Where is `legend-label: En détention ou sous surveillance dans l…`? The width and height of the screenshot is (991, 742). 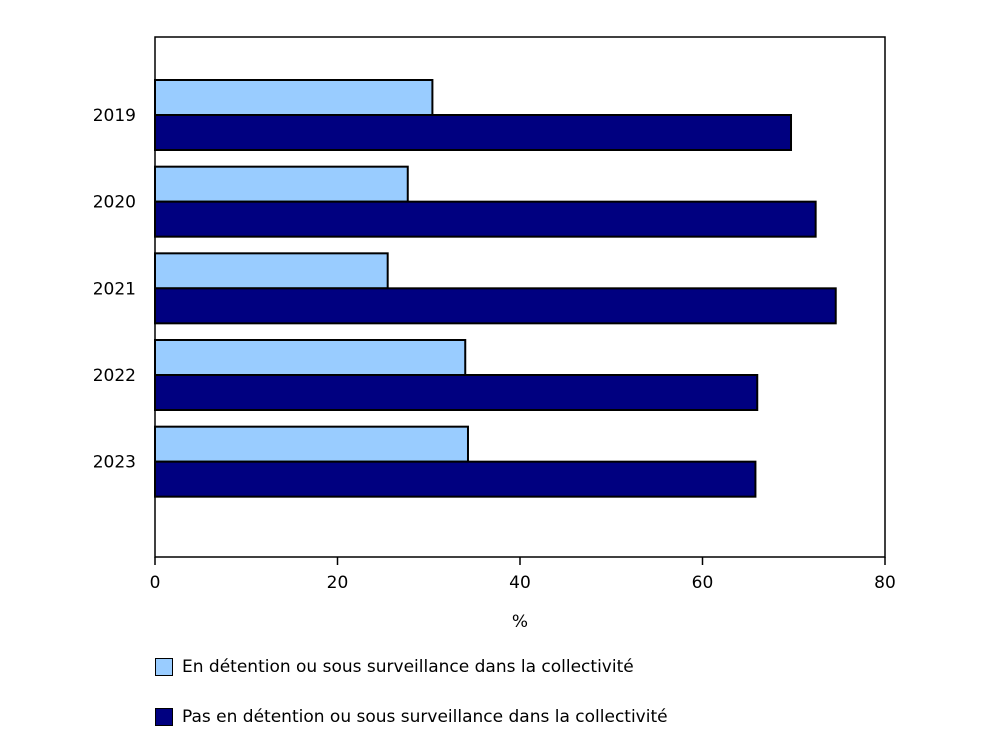
legend-label: En détention ou sous surveillance dans l… is located at coordinates (408, 667).